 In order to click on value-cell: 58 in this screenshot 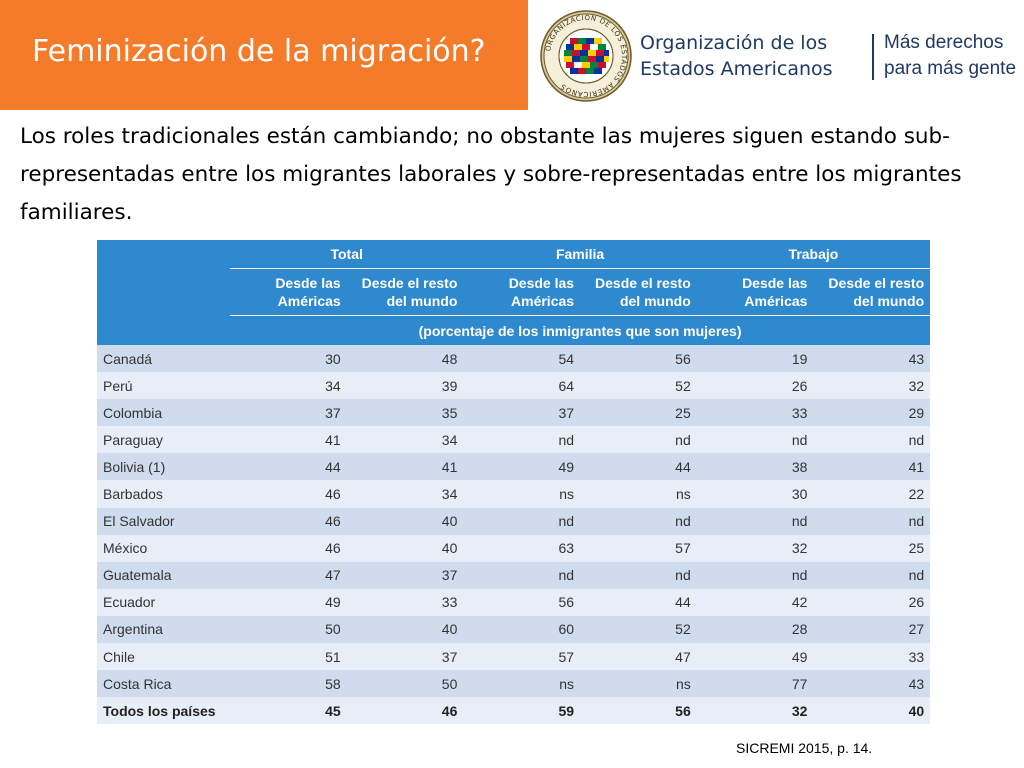, I will do `click(288, 684)`.